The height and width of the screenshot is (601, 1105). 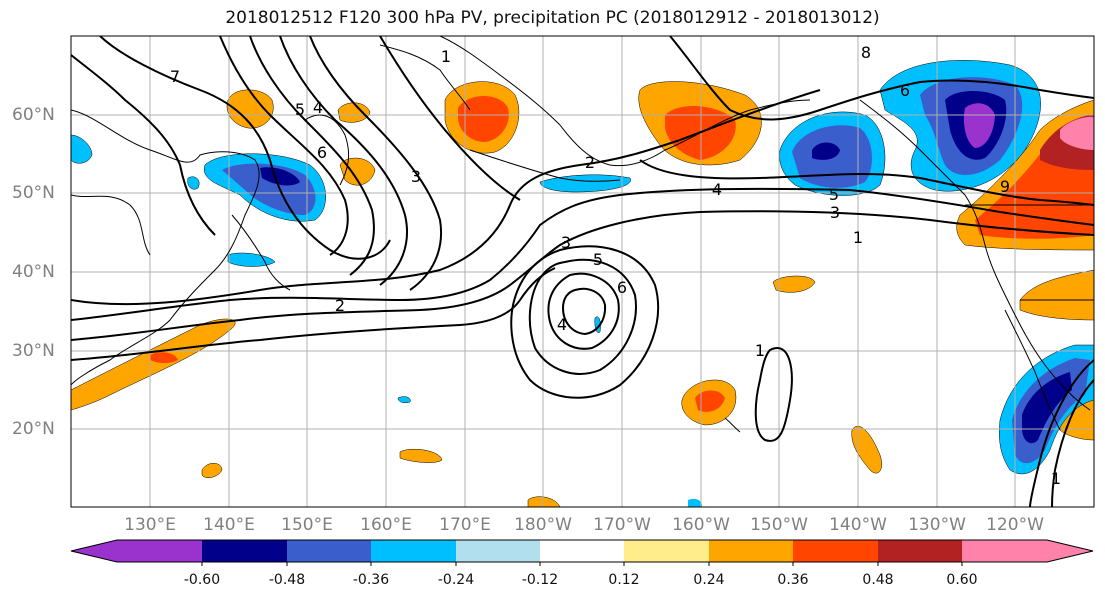 I want to click on coastline-asia, so click(x=165, y=247).